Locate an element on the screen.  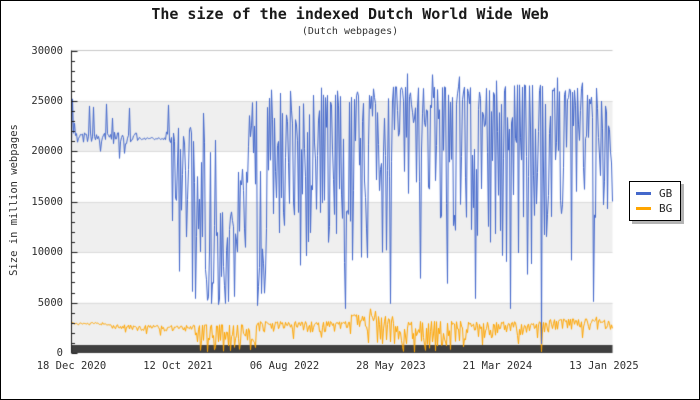
legend-label-gb: GB is located at coordinates (666, 193).